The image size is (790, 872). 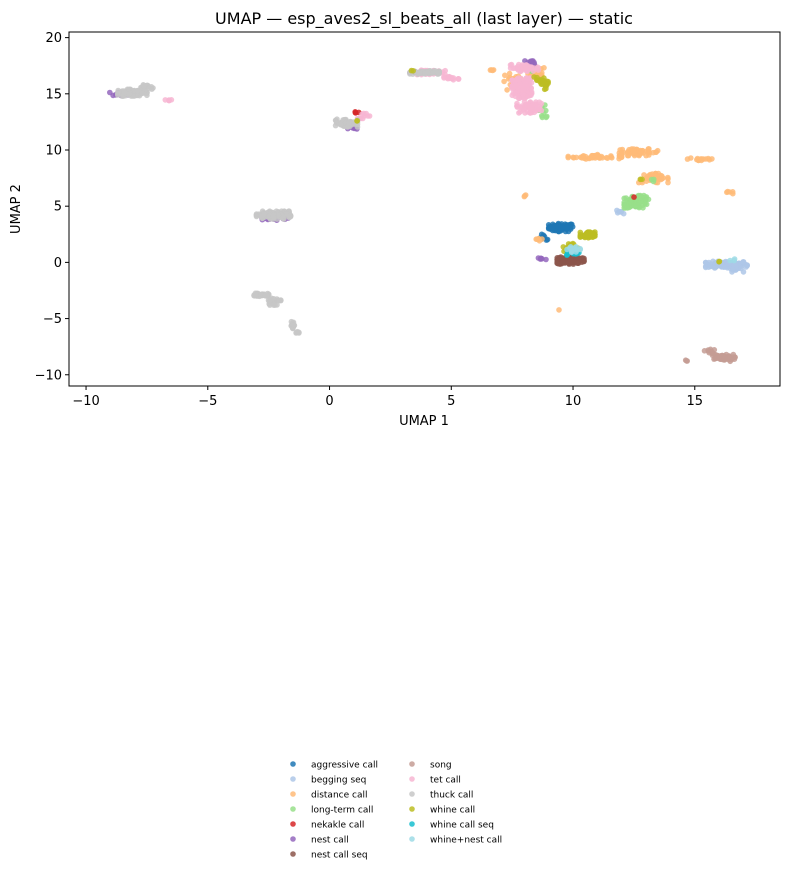 What do you see at coordinates (452, 811) in the screenshot?
I see `legend-label: whine call` at bounding box center [452, 811].